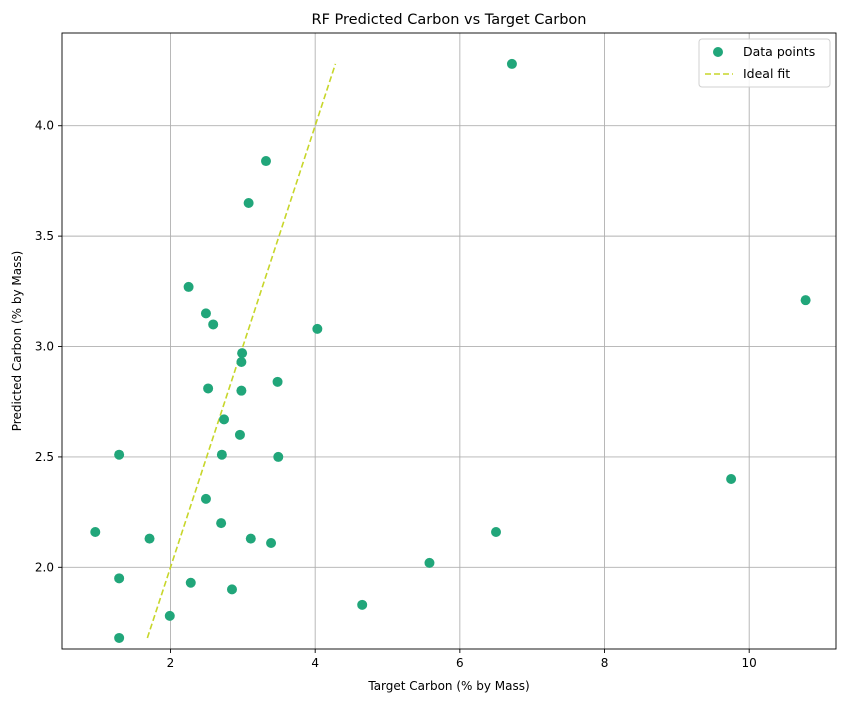 The height and width of the screenshot is (701, 846). Describe the element at coordinates (44, 457) in the screenshot. I see `y-tick-label: 2.5` at that location.